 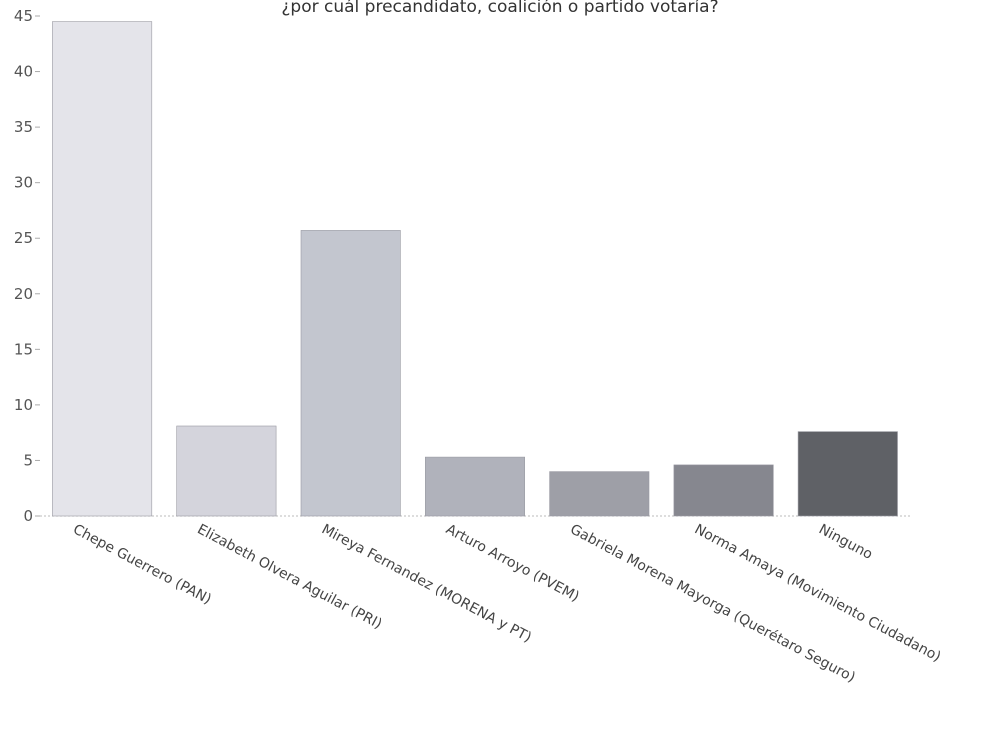 I want to click on x-tick-label: Mireya Fernandez (MORENA y PT), so click(x=426, y=583).